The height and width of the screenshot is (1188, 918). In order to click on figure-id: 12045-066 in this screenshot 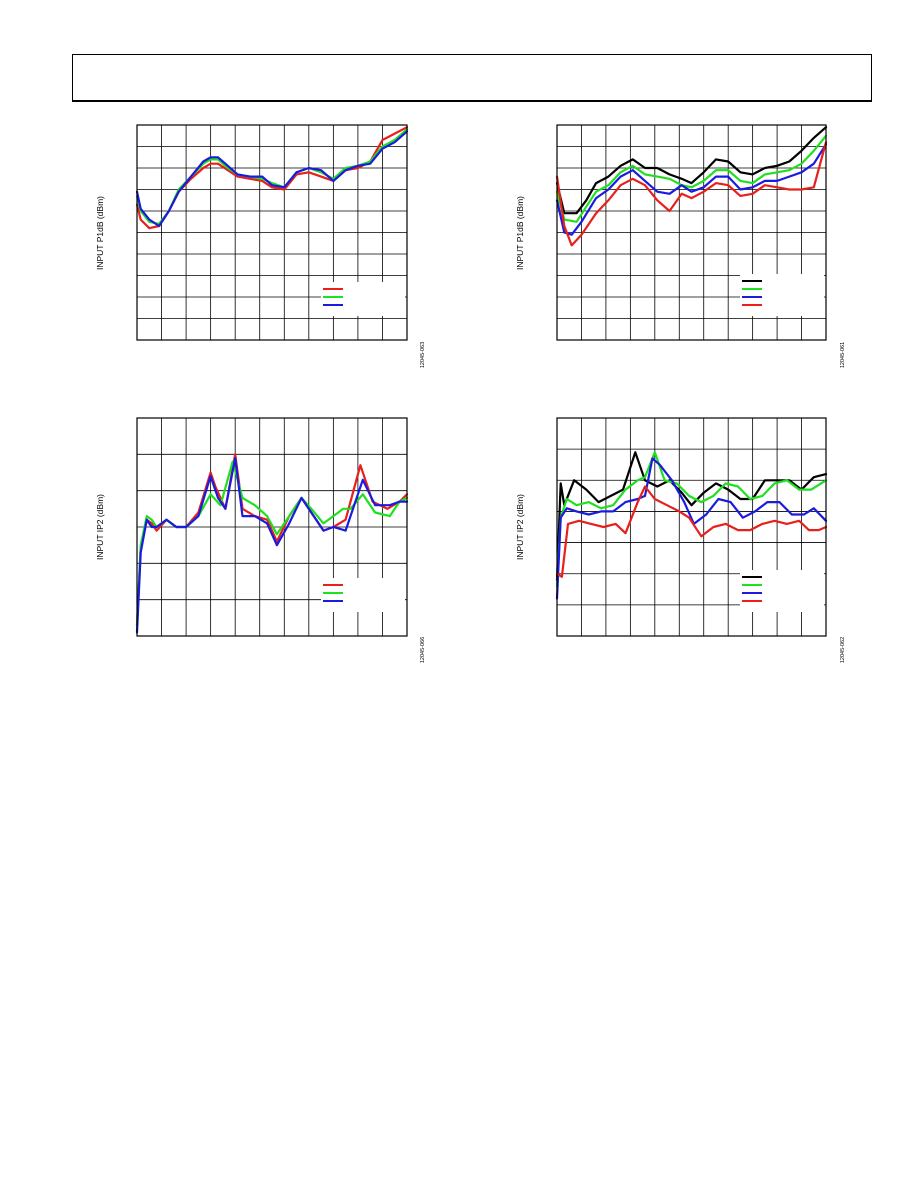, I will do `click(423, 650)`.